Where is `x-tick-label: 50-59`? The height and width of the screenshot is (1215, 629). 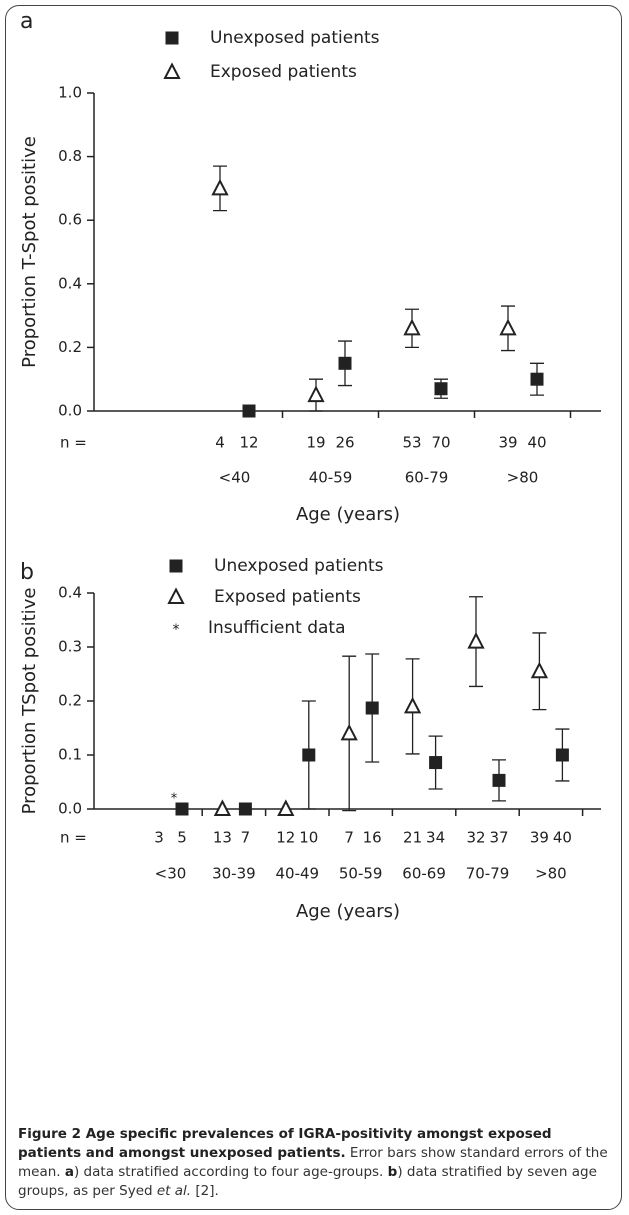
x-tick-label: 50-59 is located at coordinates (361, 874).